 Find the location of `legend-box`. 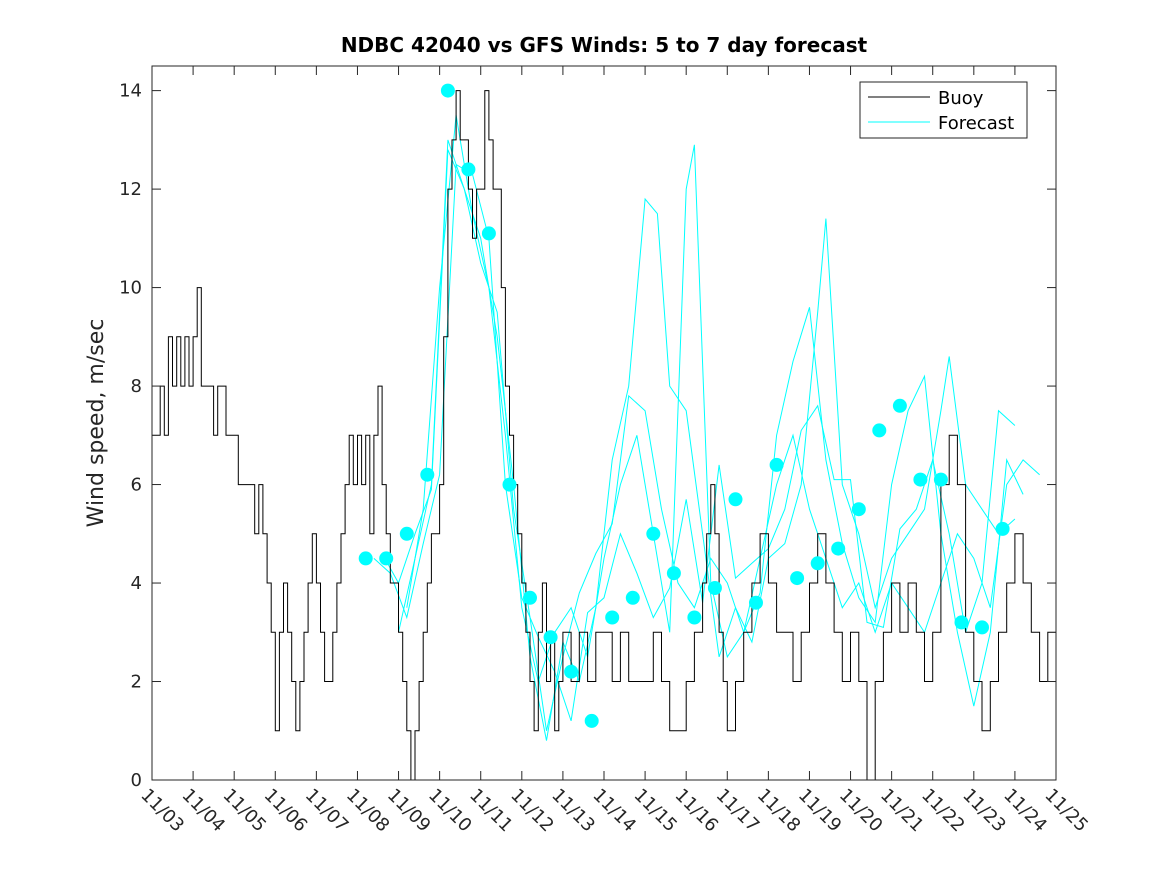

legend-box is located at coordinates (943, 110).